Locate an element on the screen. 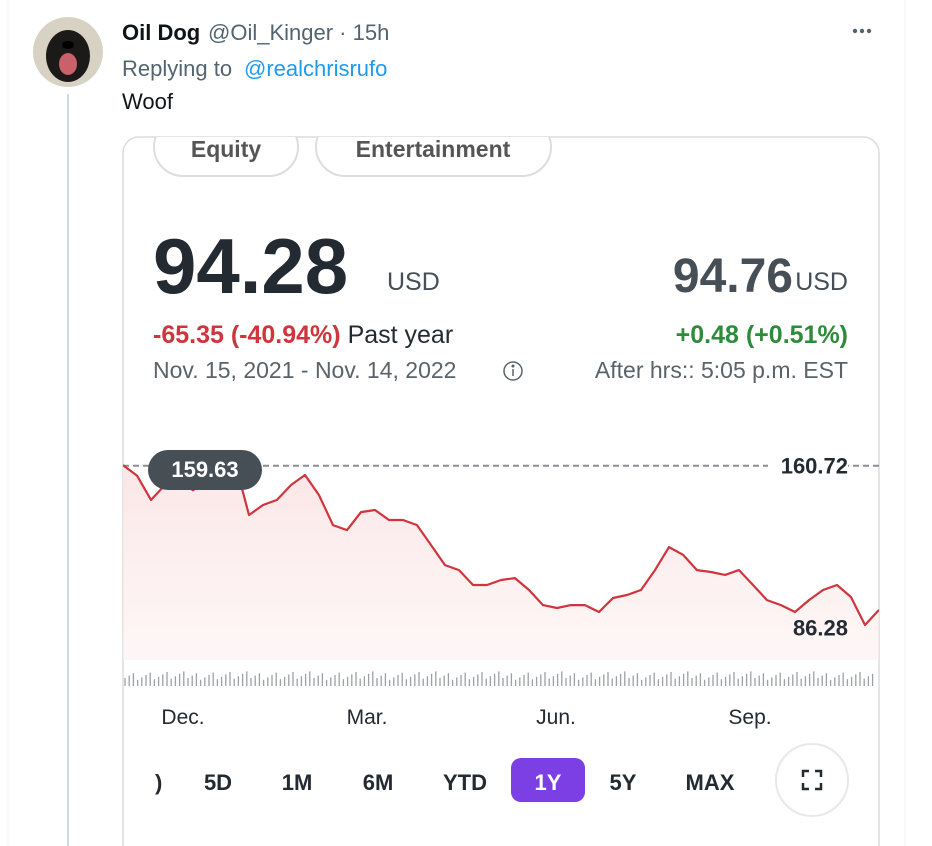 The width and height of the screenshot is (932, 846). price: 94.28 is located at coordinates (250, 266).